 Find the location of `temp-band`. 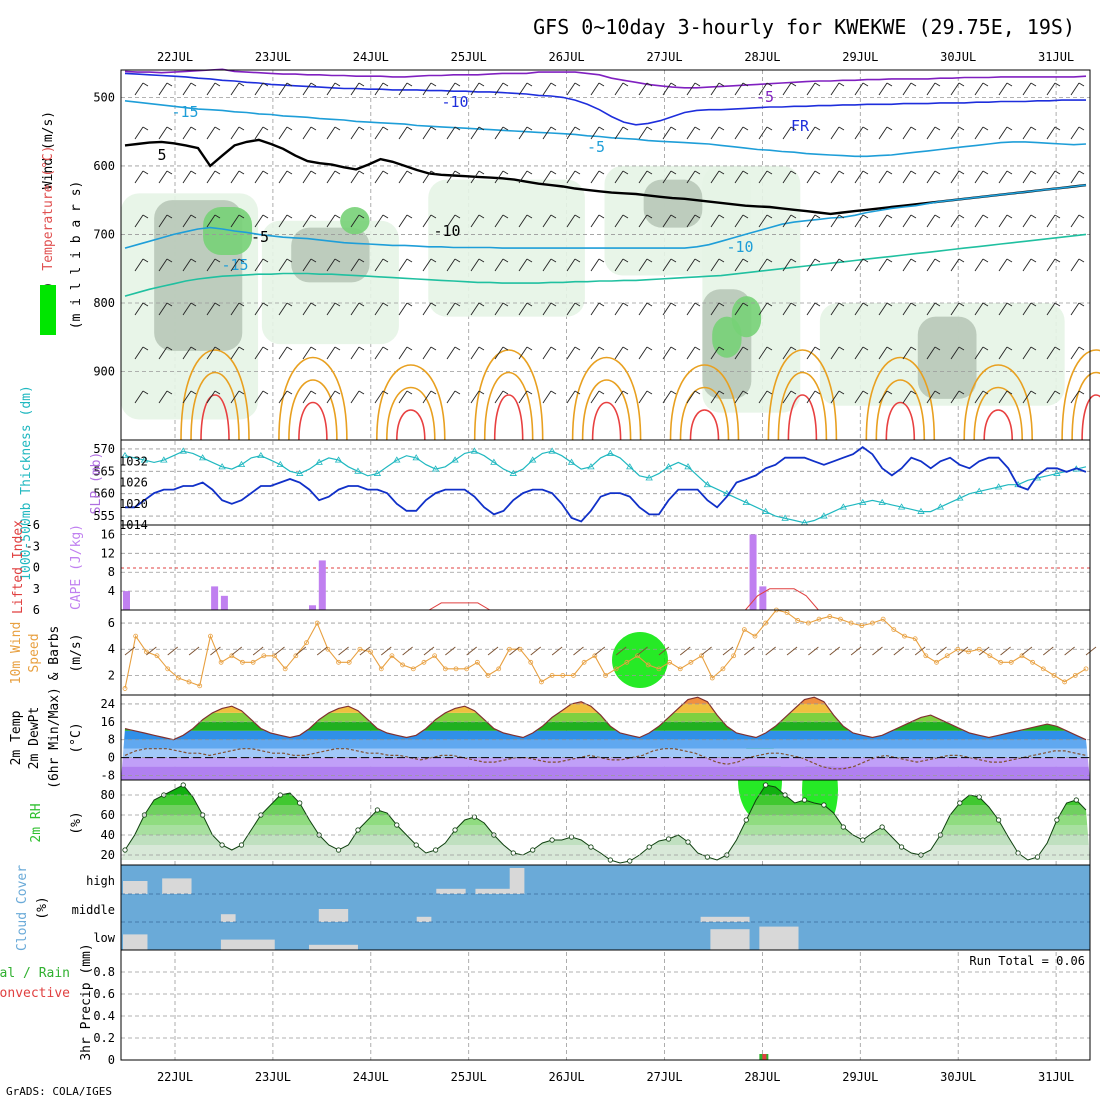

temp-band is located at coordinates (605, 762).